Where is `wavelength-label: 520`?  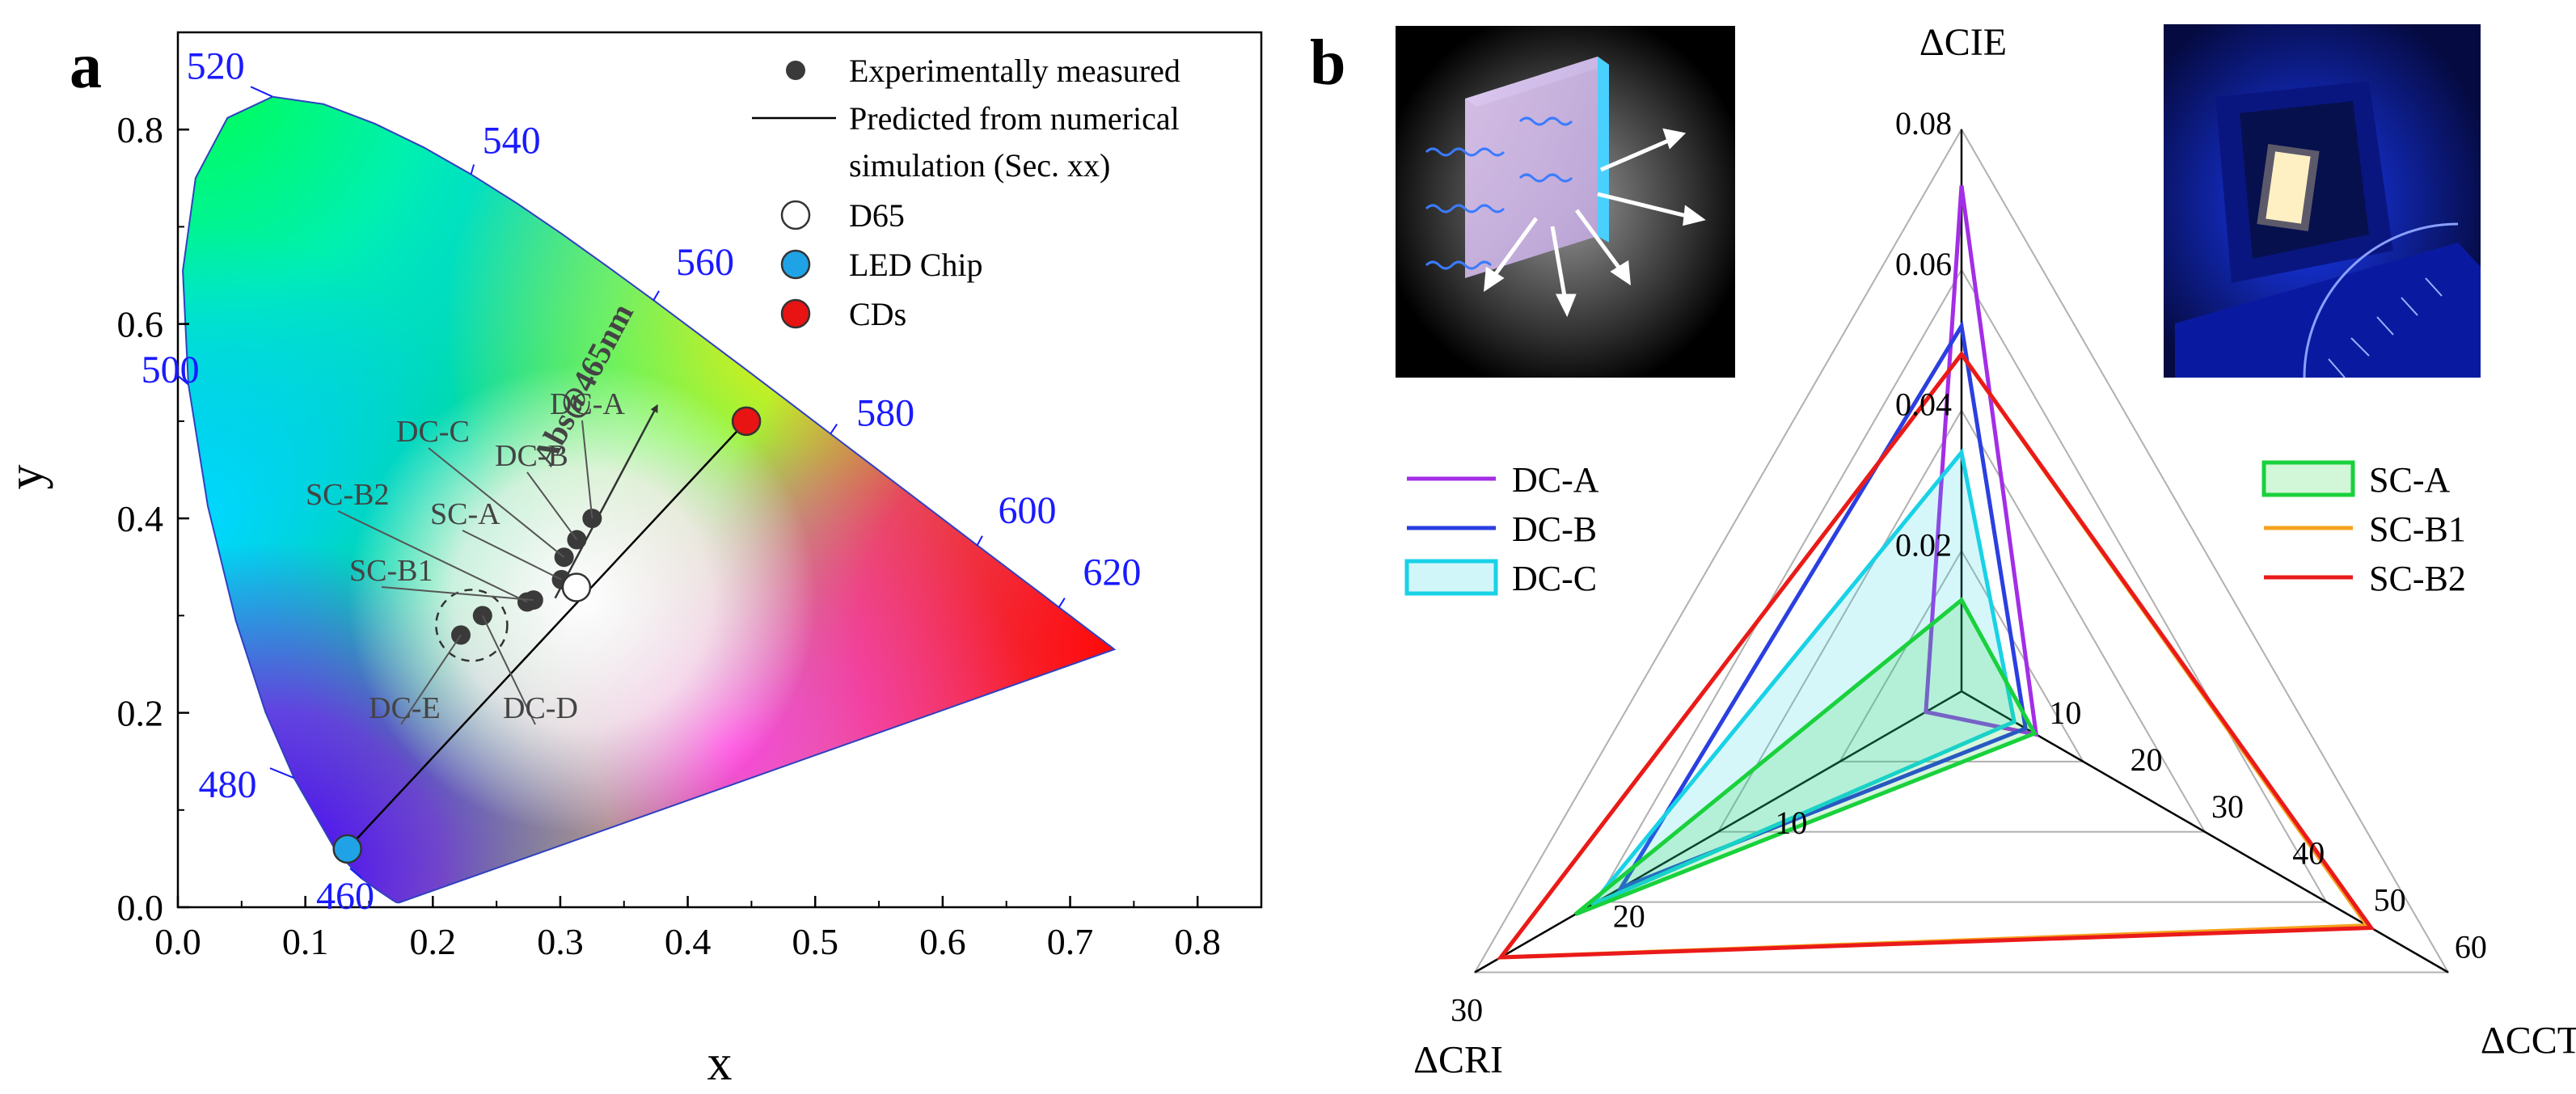 wavelength-label: 520 is located at coordinates (216, 65).